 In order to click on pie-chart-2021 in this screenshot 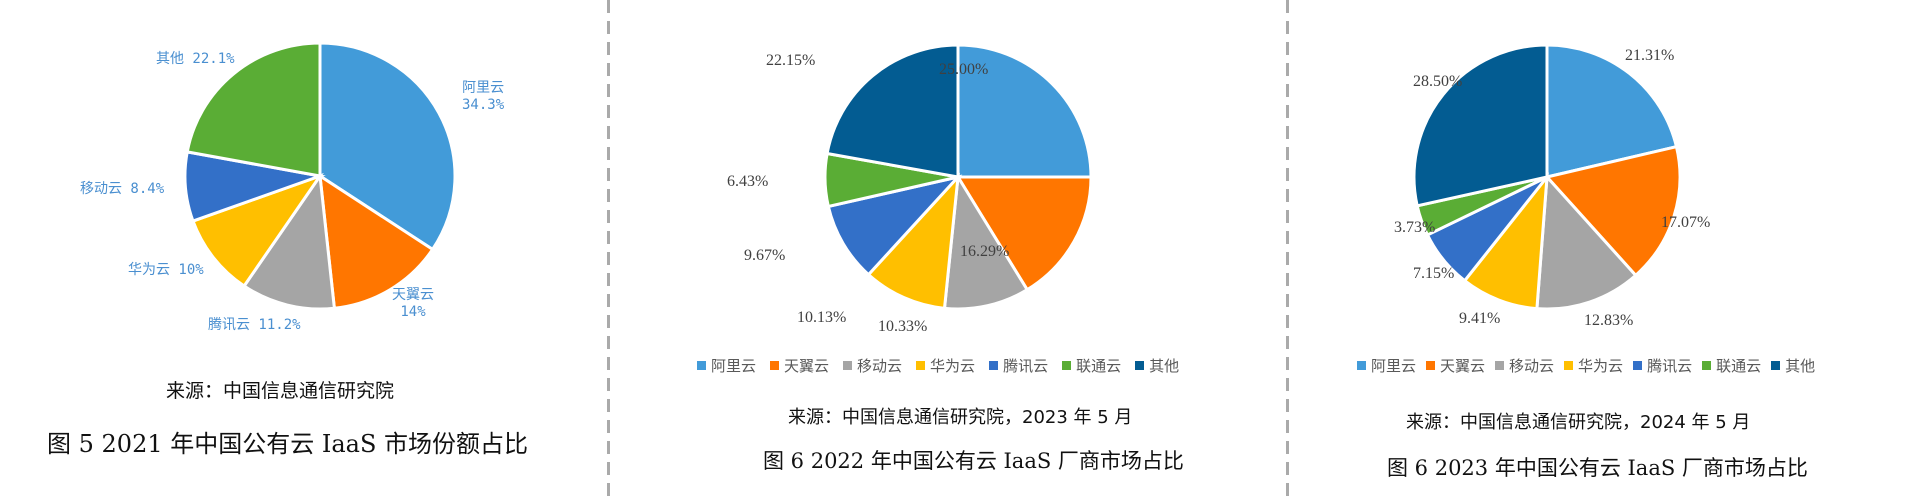, I will do `click(320, 176)`.